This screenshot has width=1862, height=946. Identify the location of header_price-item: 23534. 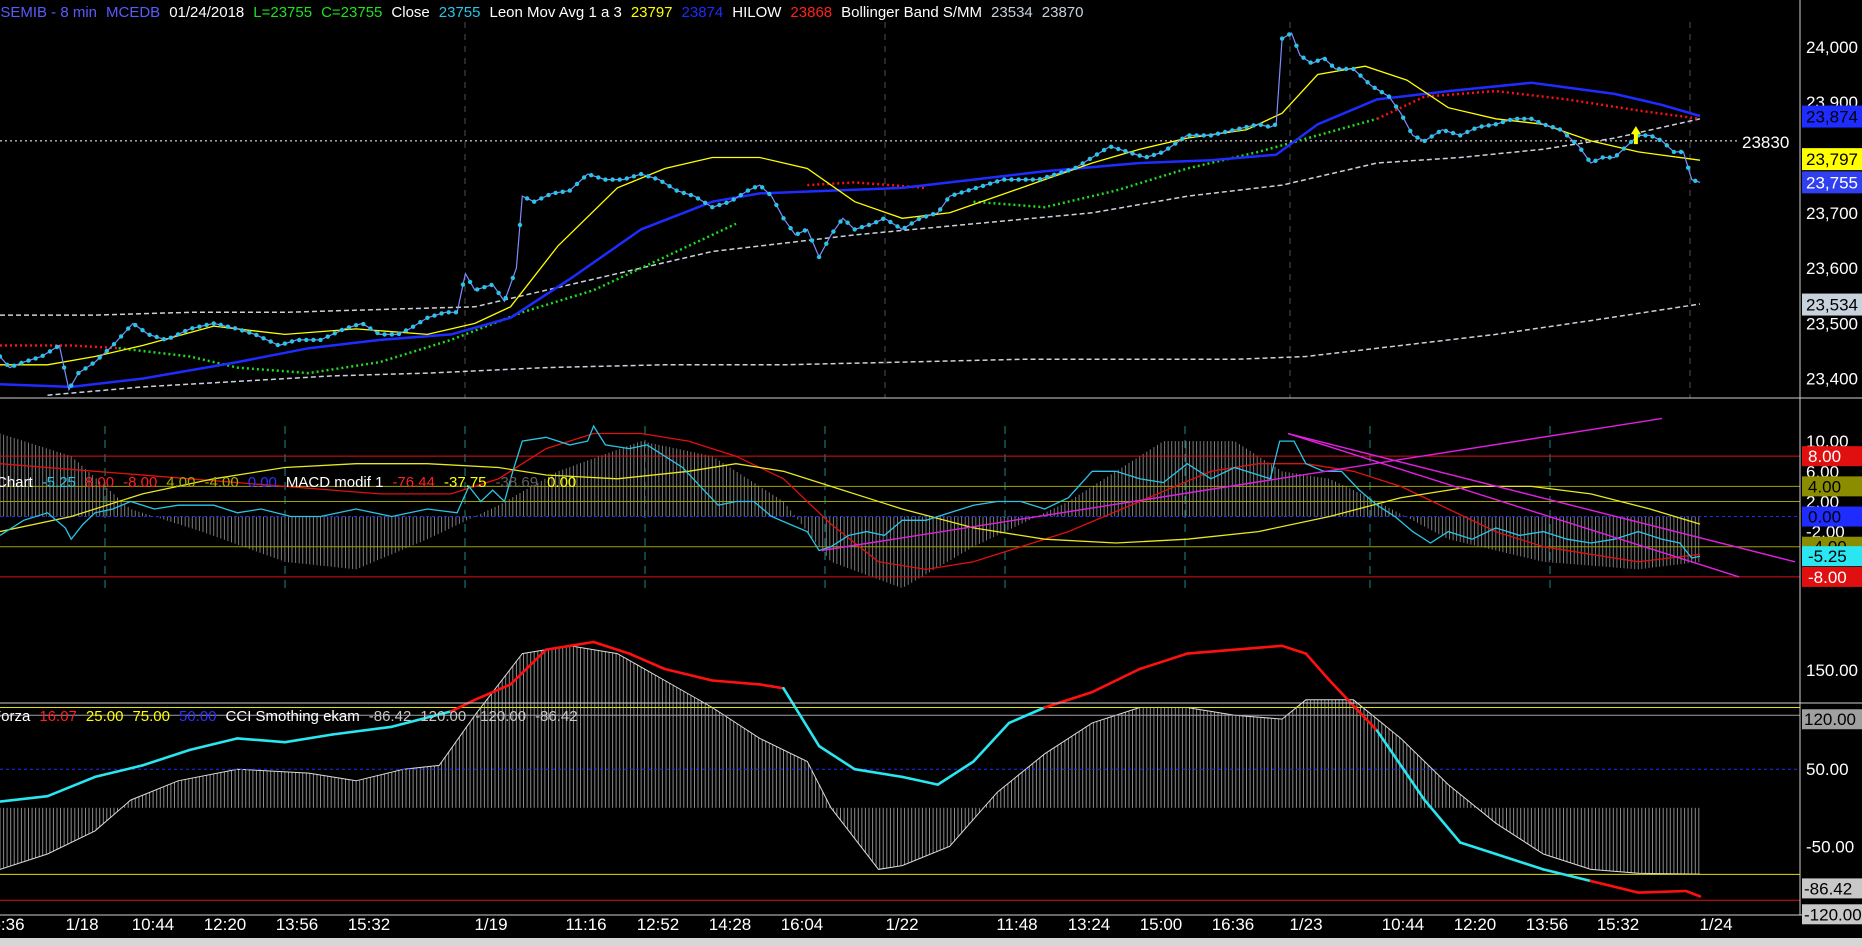
(1012, 12).